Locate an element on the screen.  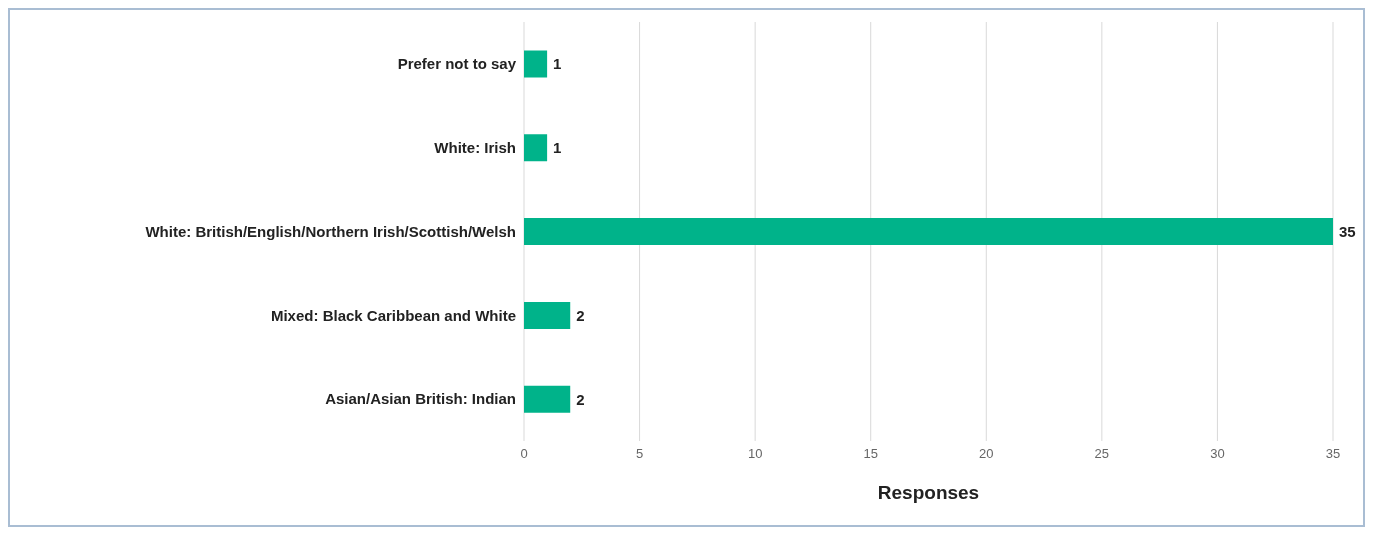
x-tick-label: 0 is located at coordinates (524, 454).